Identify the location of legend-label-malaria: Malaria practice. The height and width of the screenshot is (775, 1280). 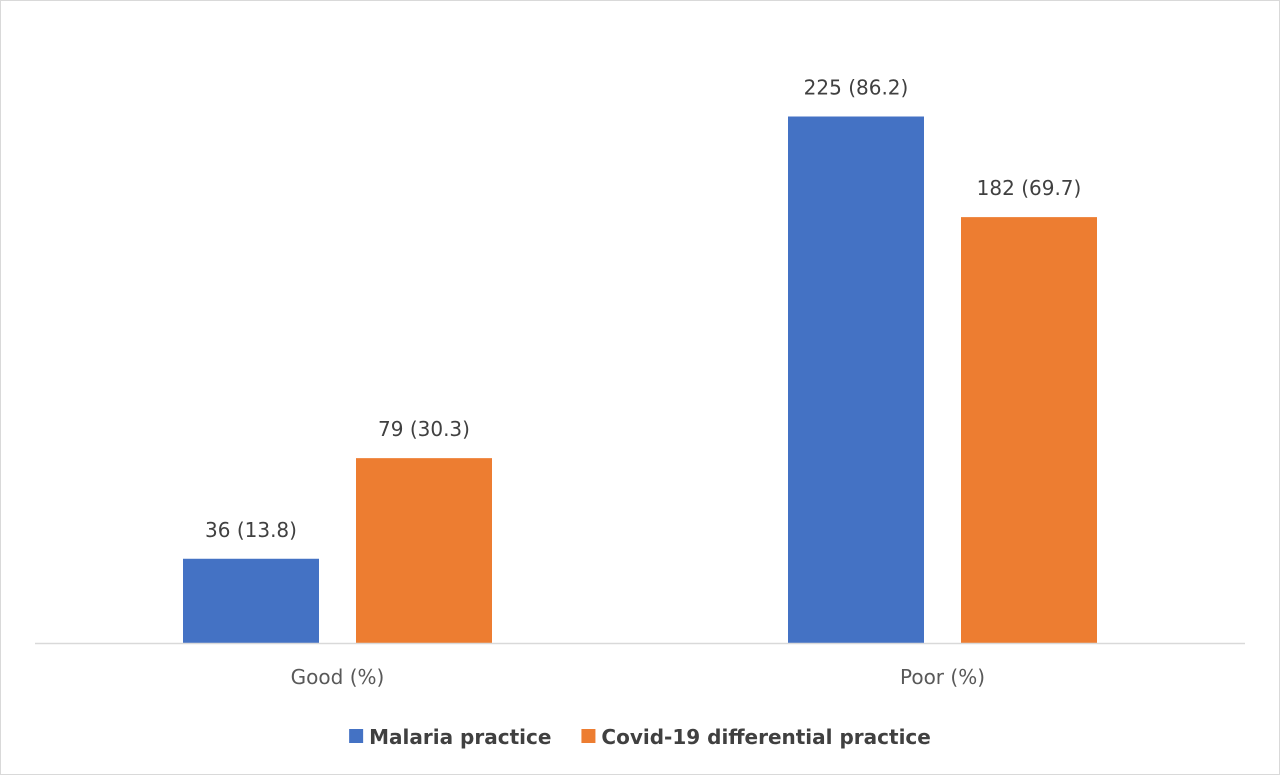
(460, 737).